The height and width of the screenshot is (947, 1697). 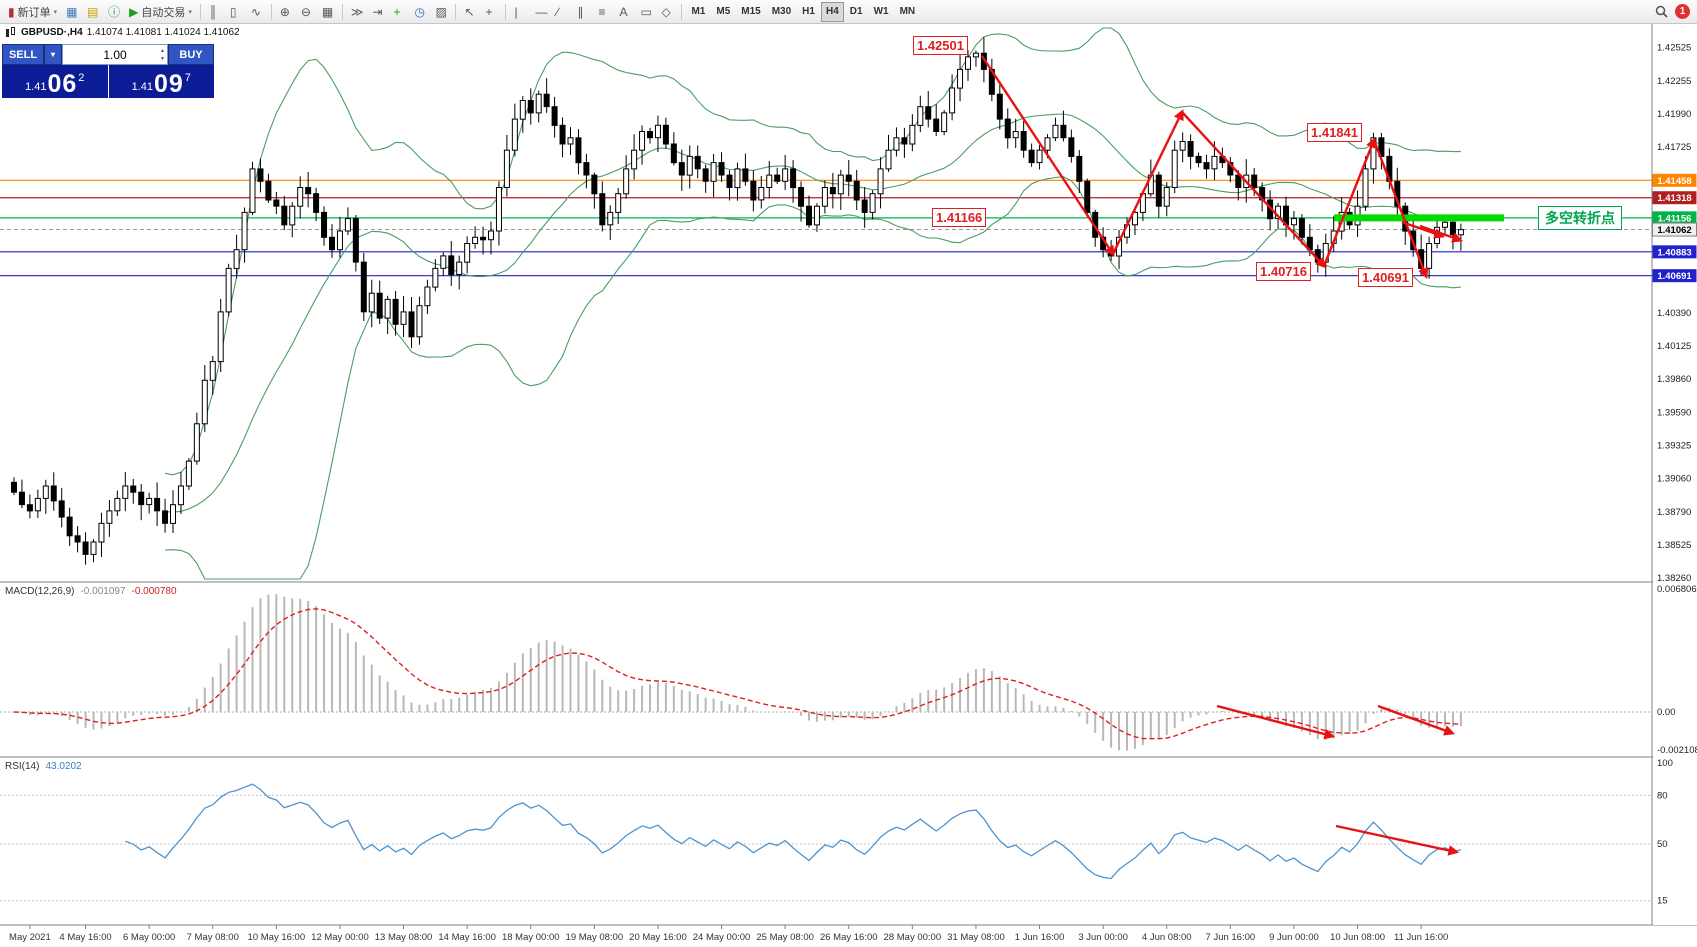 What do you see at coordinates (161, 81) in the screenshot?
I see `buy-price-display: 1.41 09 7` at bounding box center [161, 81].